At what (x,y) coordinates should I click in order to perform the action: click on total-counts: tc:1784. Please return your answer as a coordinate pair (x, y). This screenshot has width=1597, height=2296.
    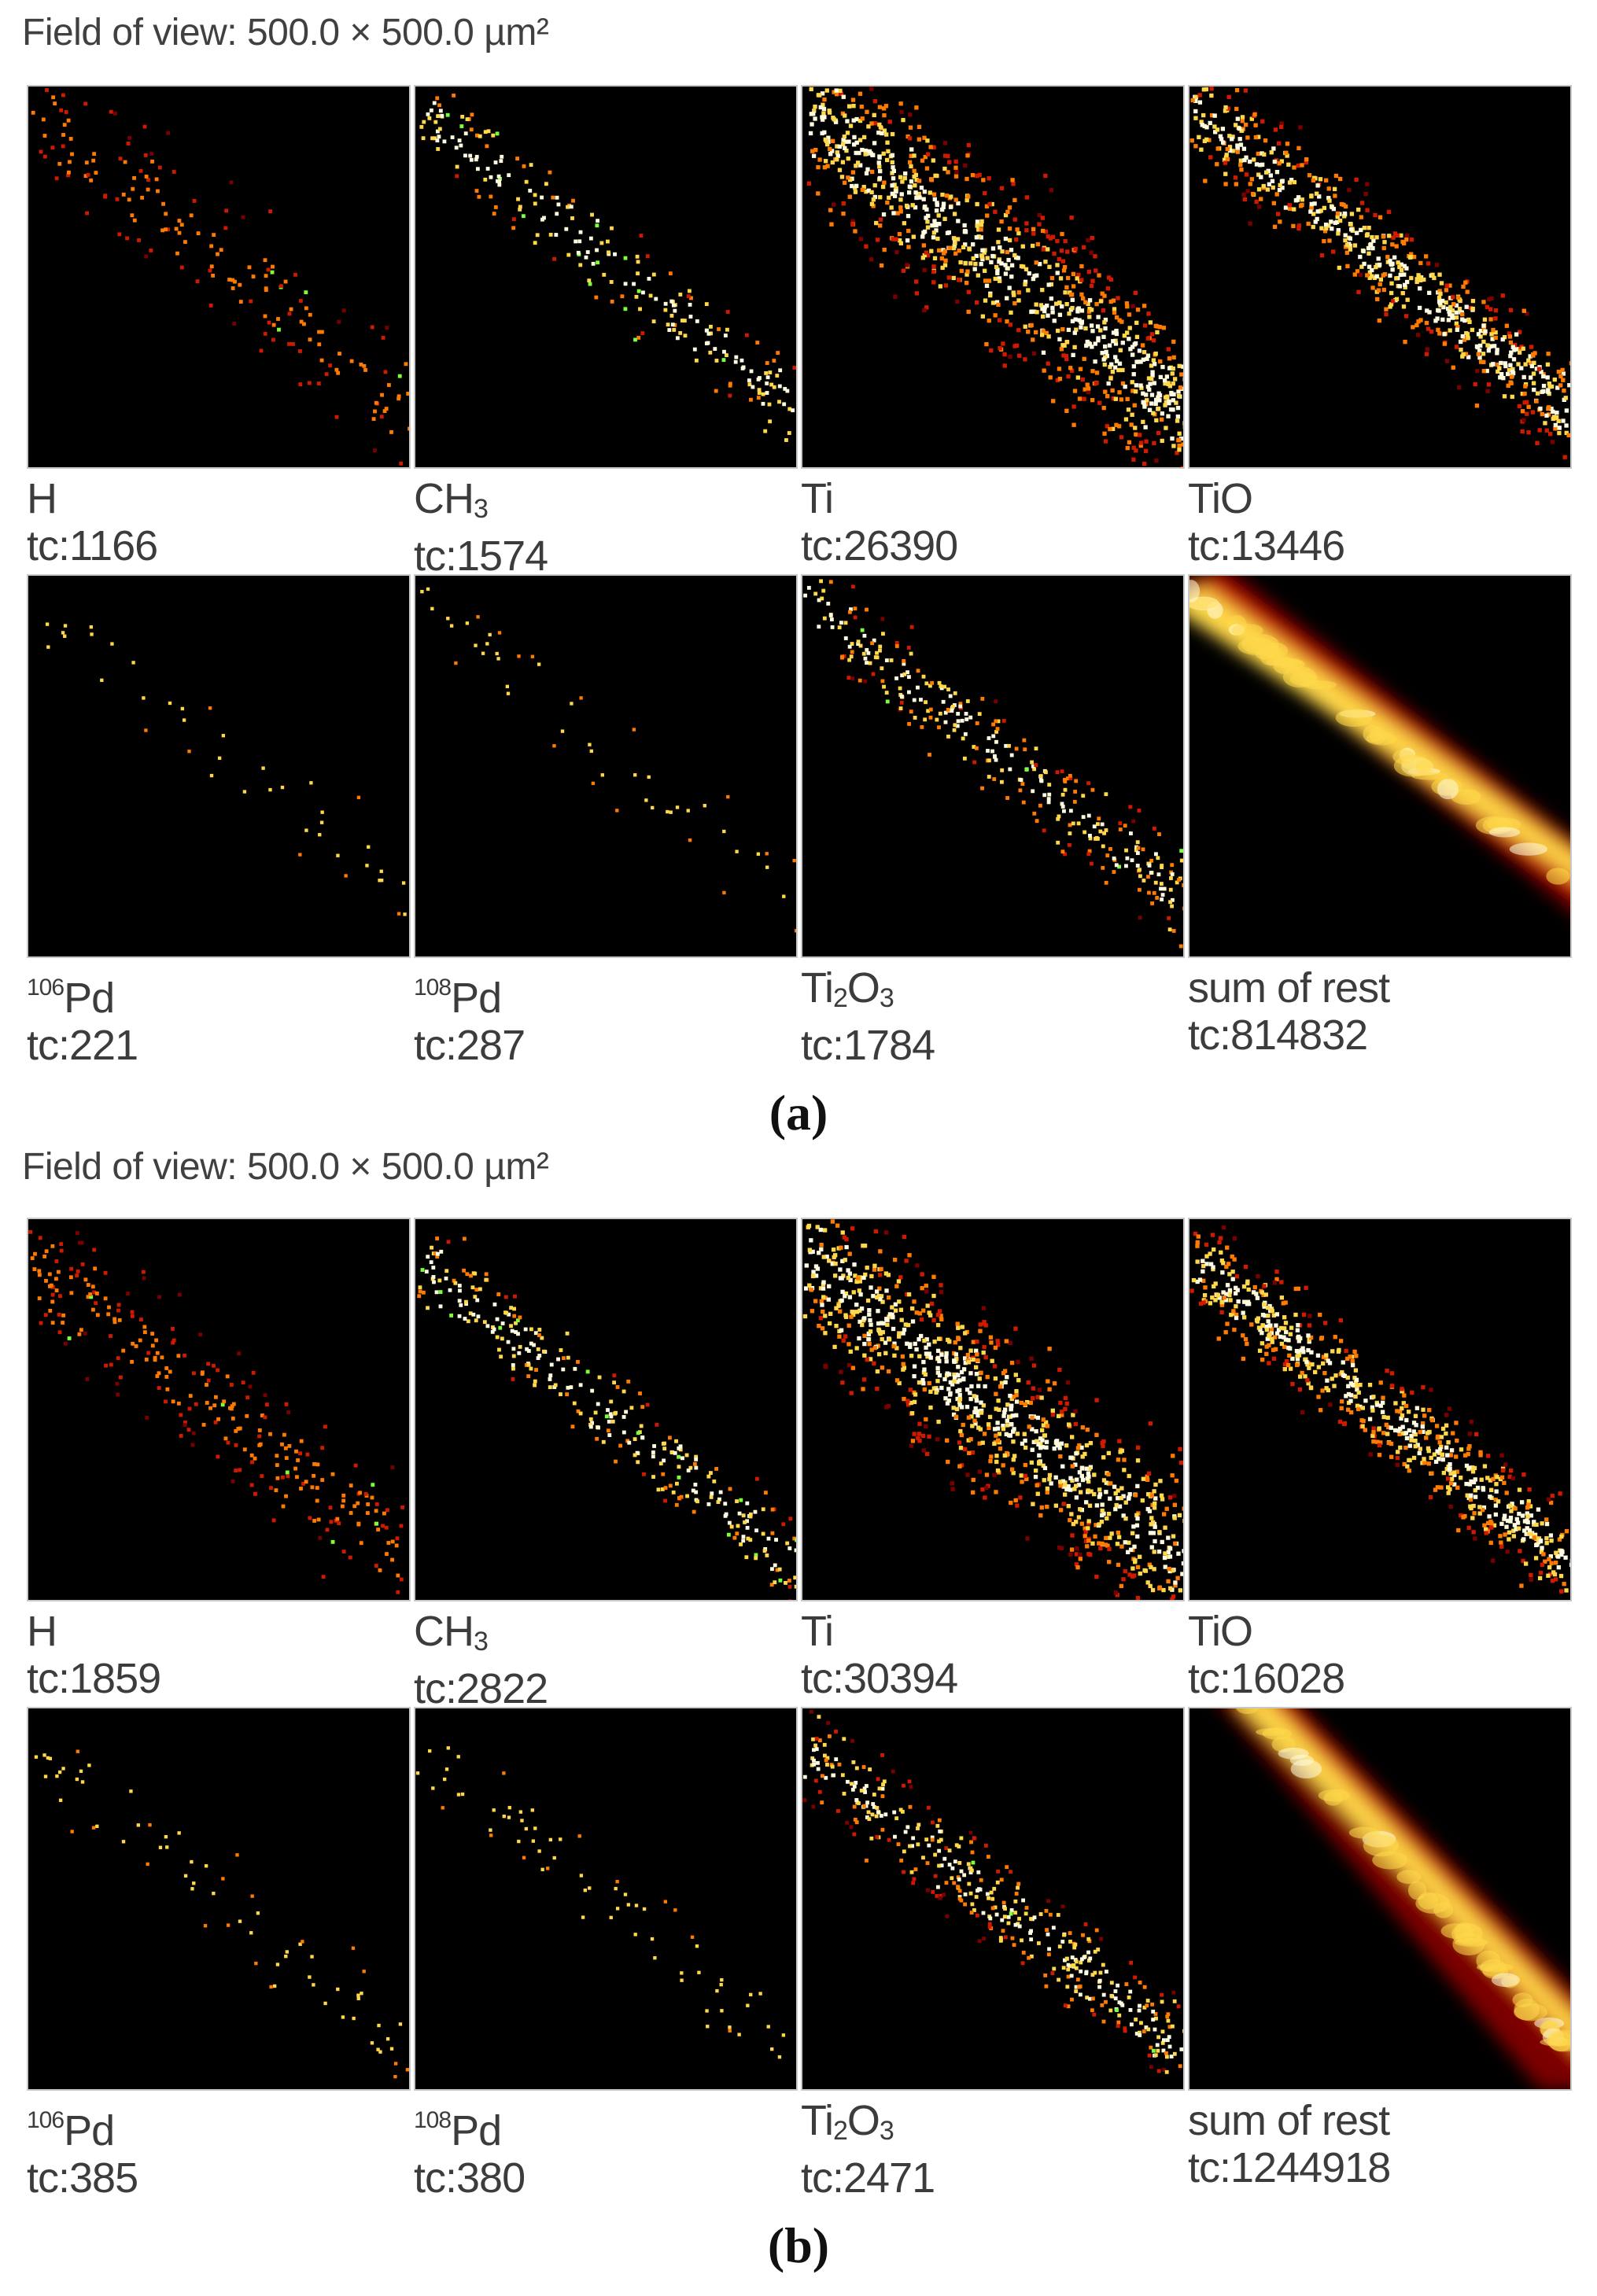
    Looking at the image, I should click on (868, 1045).